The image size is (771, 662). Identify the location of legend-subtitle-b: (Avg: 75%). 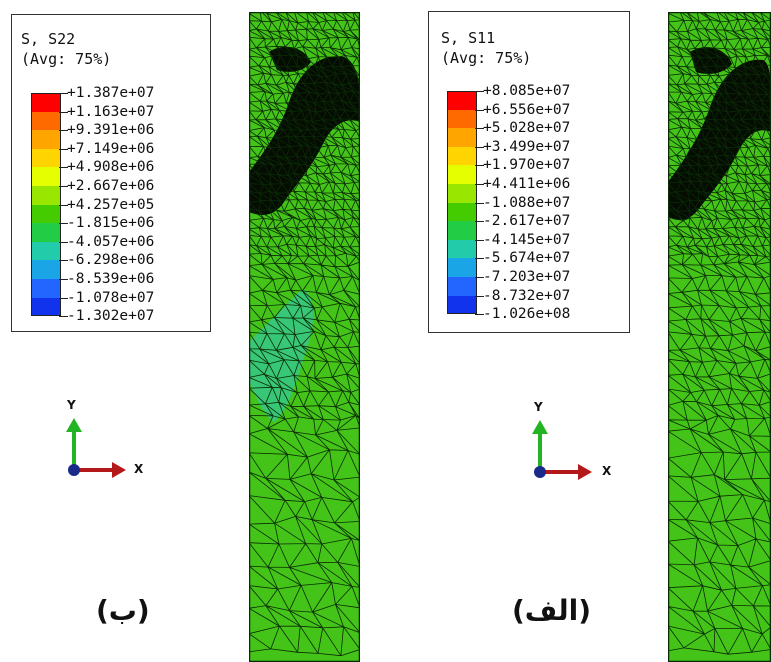
(66, 59).